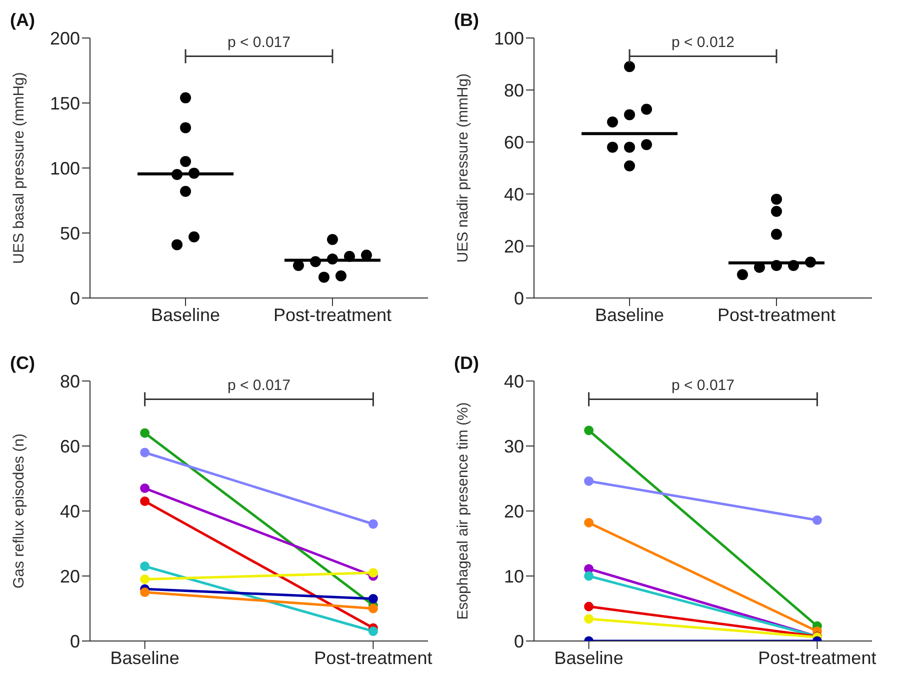  What do you see at coordinates (703, 43) in the screenshot?
I see `annotation: p < 0.012` at bounding box center [703, 43].